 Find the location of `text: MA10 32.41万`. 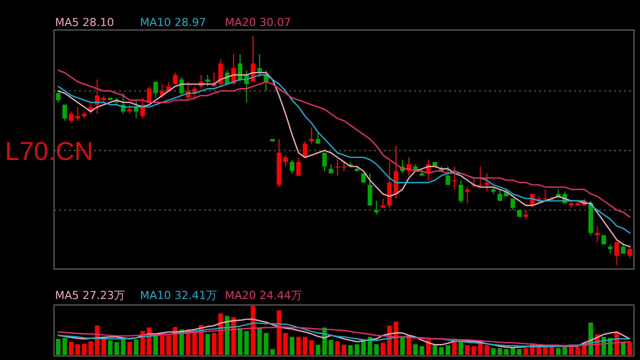

text: MA10 32.41万 is located at coordinates (178, 295).